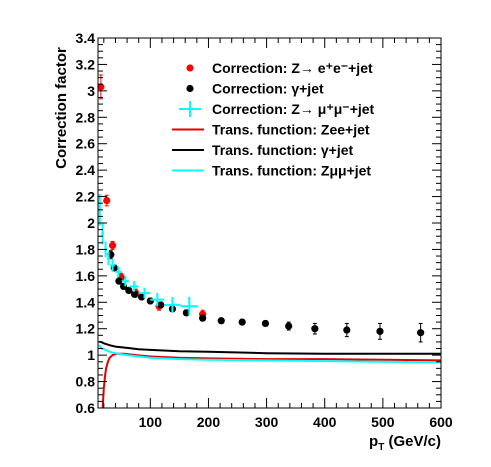  Describe the element at coordinates (86, 249) in the screenshot. I see `y-tick-label: 1.8` at that location.